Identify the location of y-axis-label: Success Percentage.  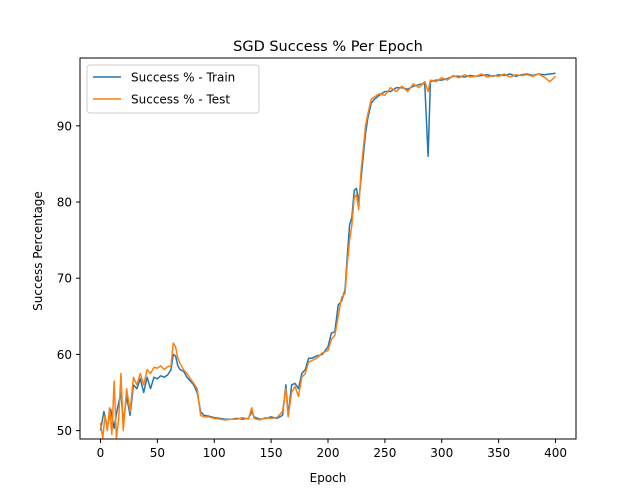
(38, 251).